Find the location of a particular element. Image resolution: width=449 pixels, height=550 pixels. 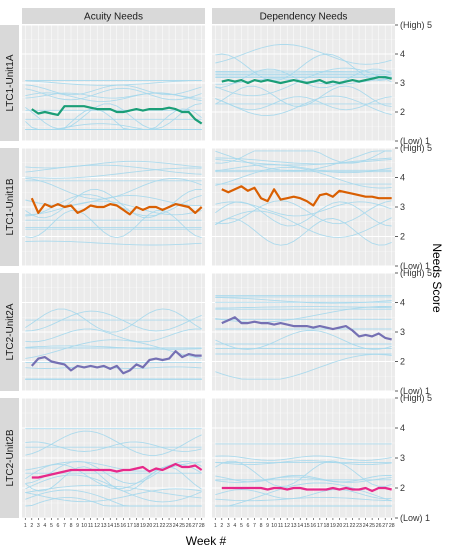

x-tick-label: 8 is located at coordinates (261, 526).